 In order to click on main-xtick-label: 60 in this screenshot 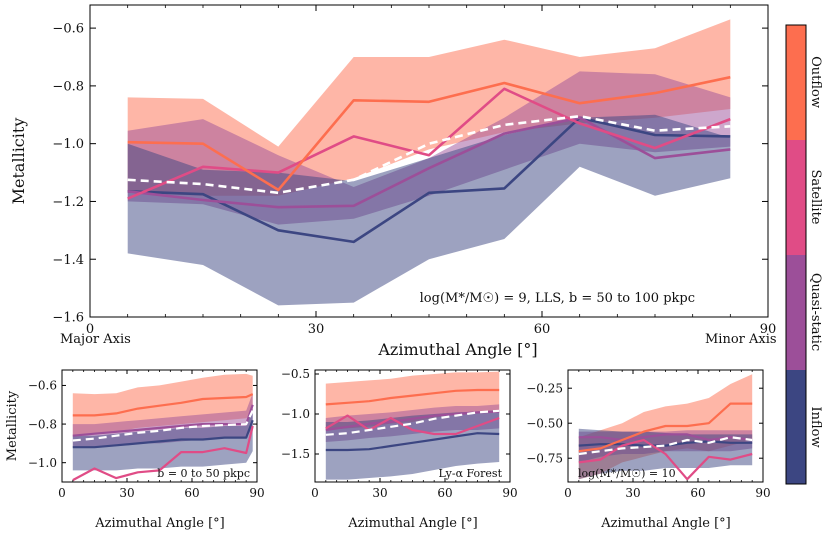, I will do `click(542, 329)`.